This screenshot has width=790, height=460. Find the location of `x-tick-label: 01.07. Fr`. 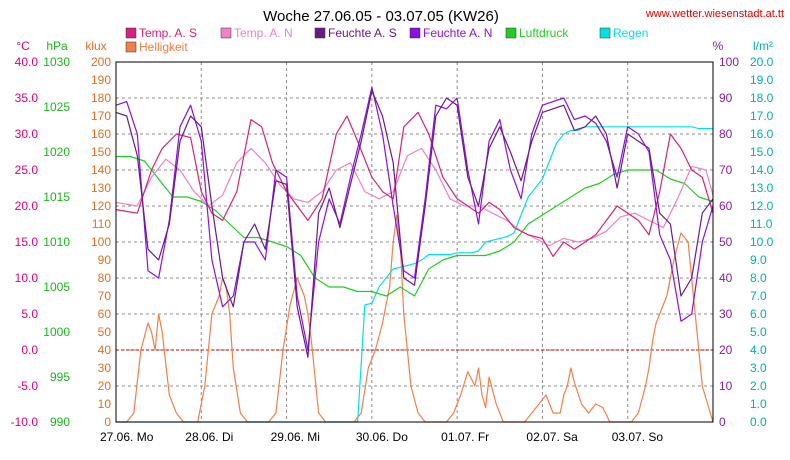

x-tick-label: 01.07. Fr is located at coordinates (465, 437).